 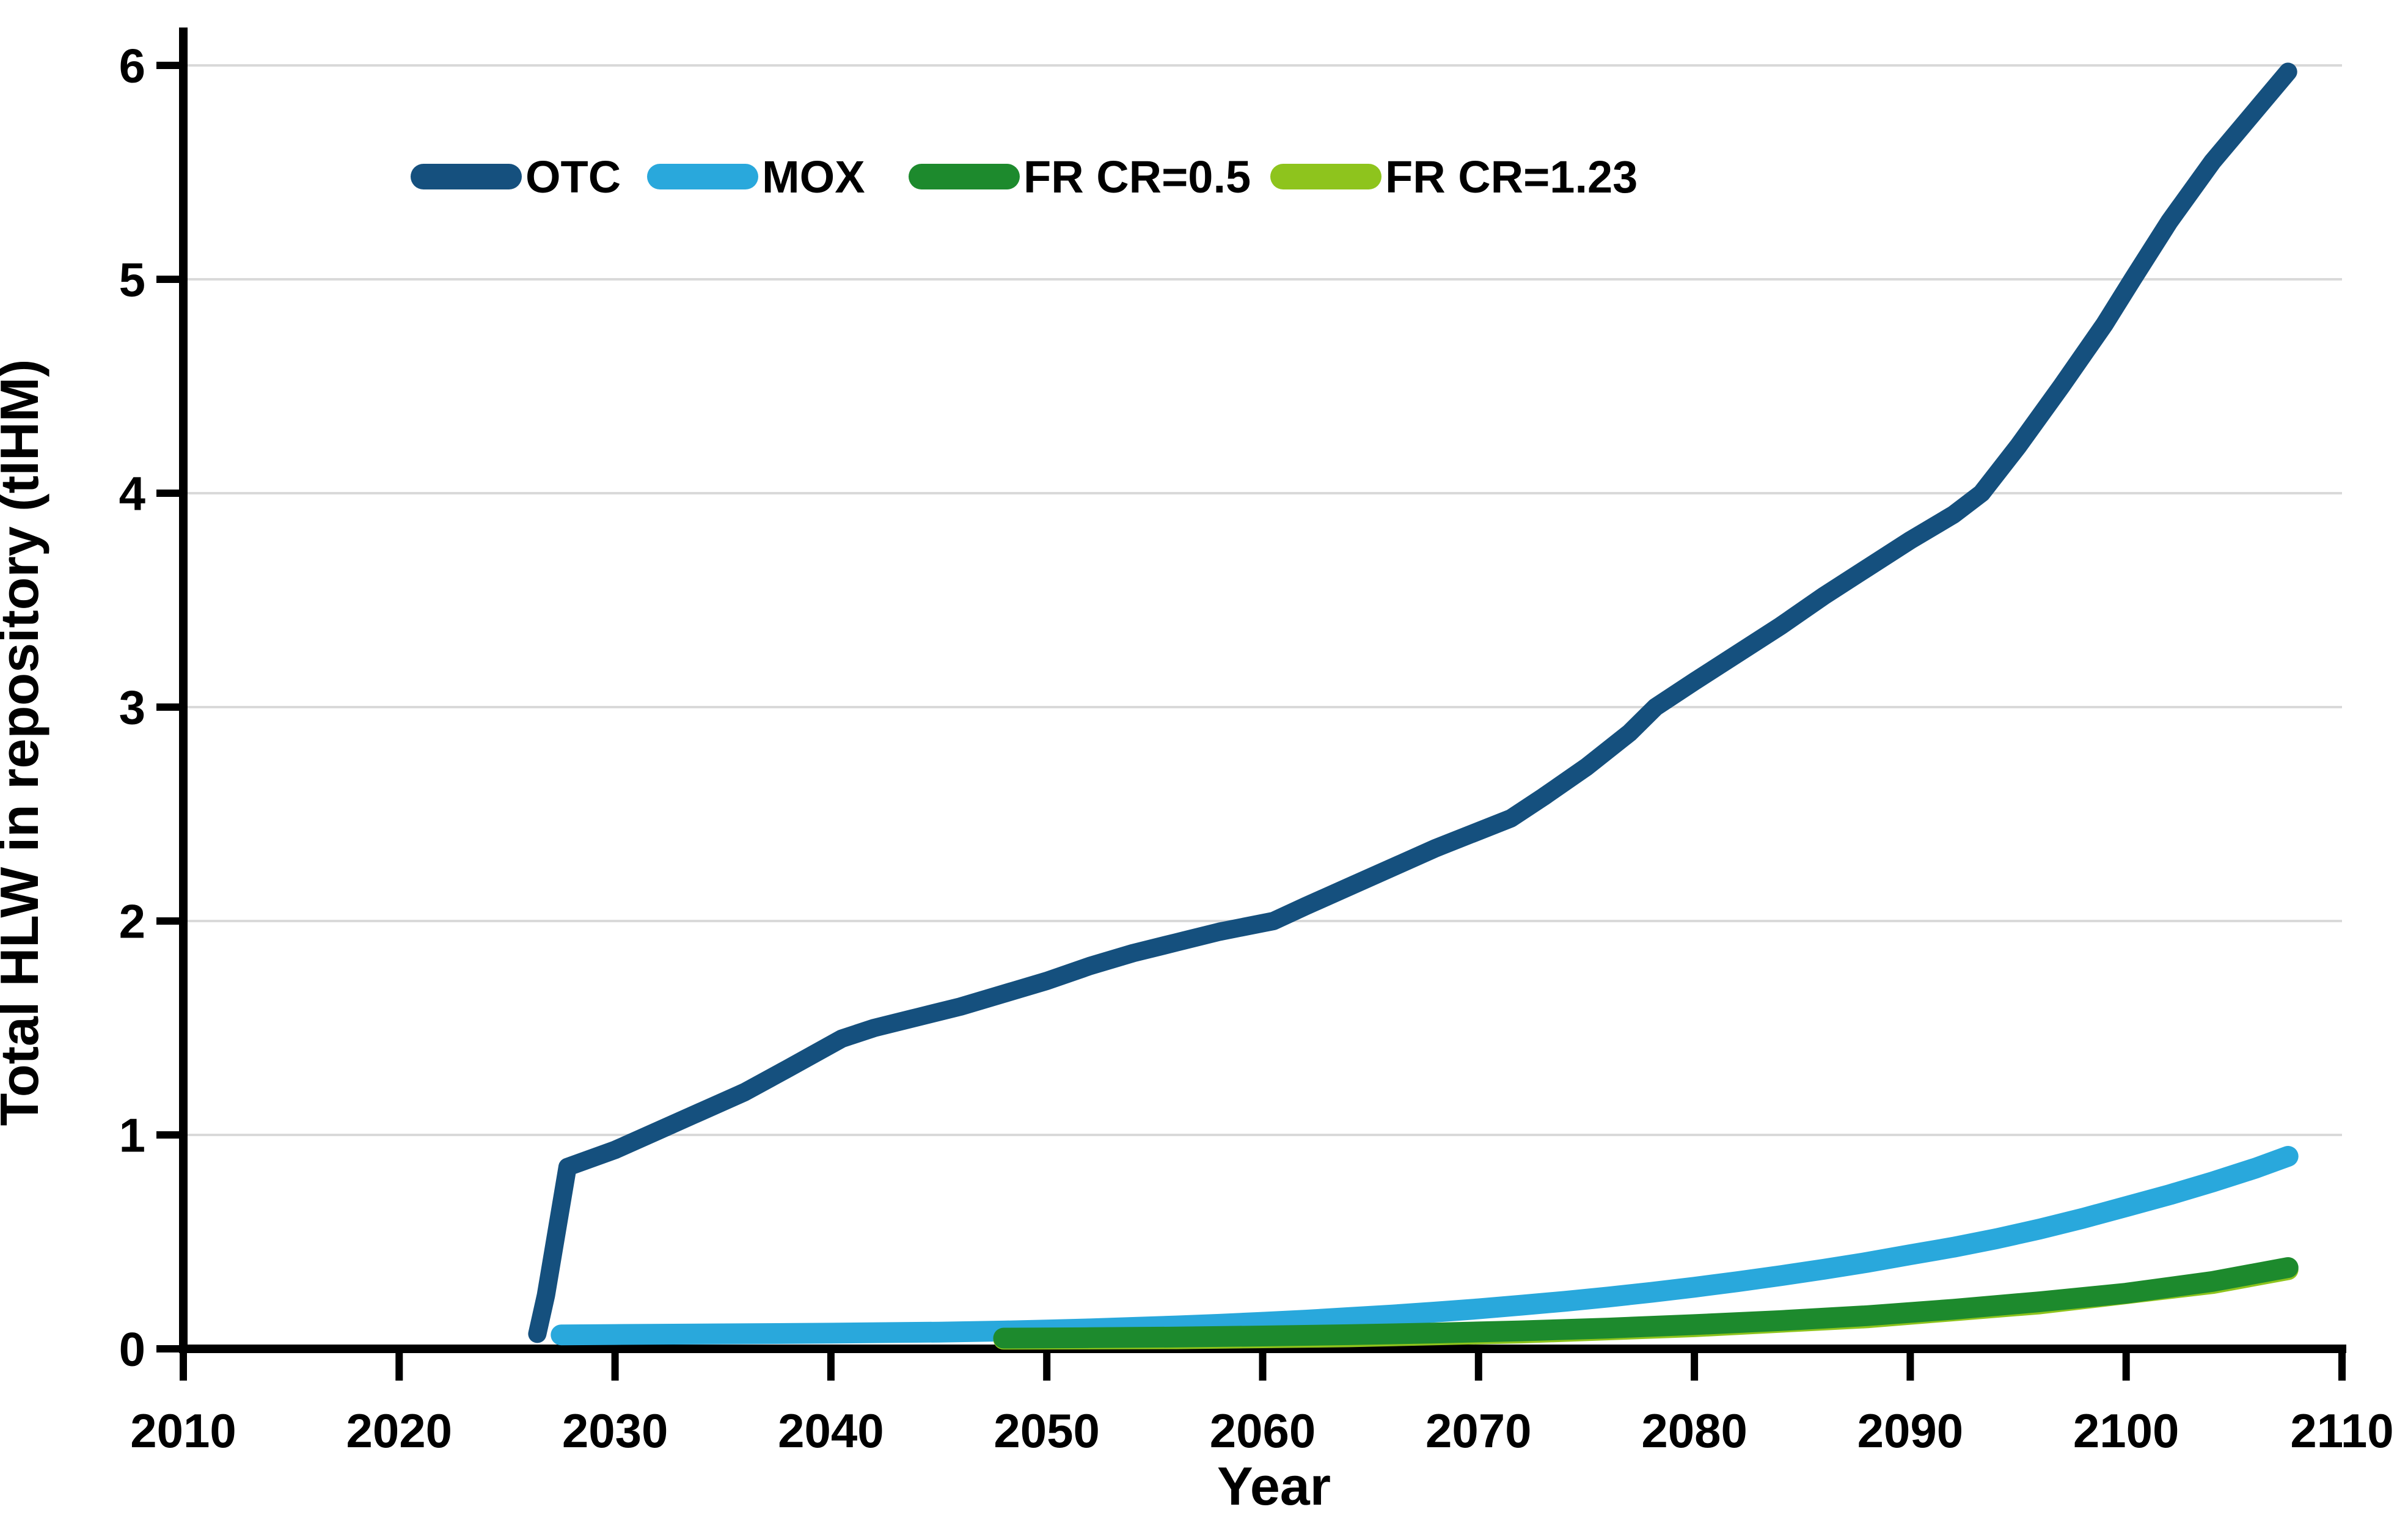 I want to click on y-axis-title: Total HLW in repository (tIHM), so click(x=24, y=742).